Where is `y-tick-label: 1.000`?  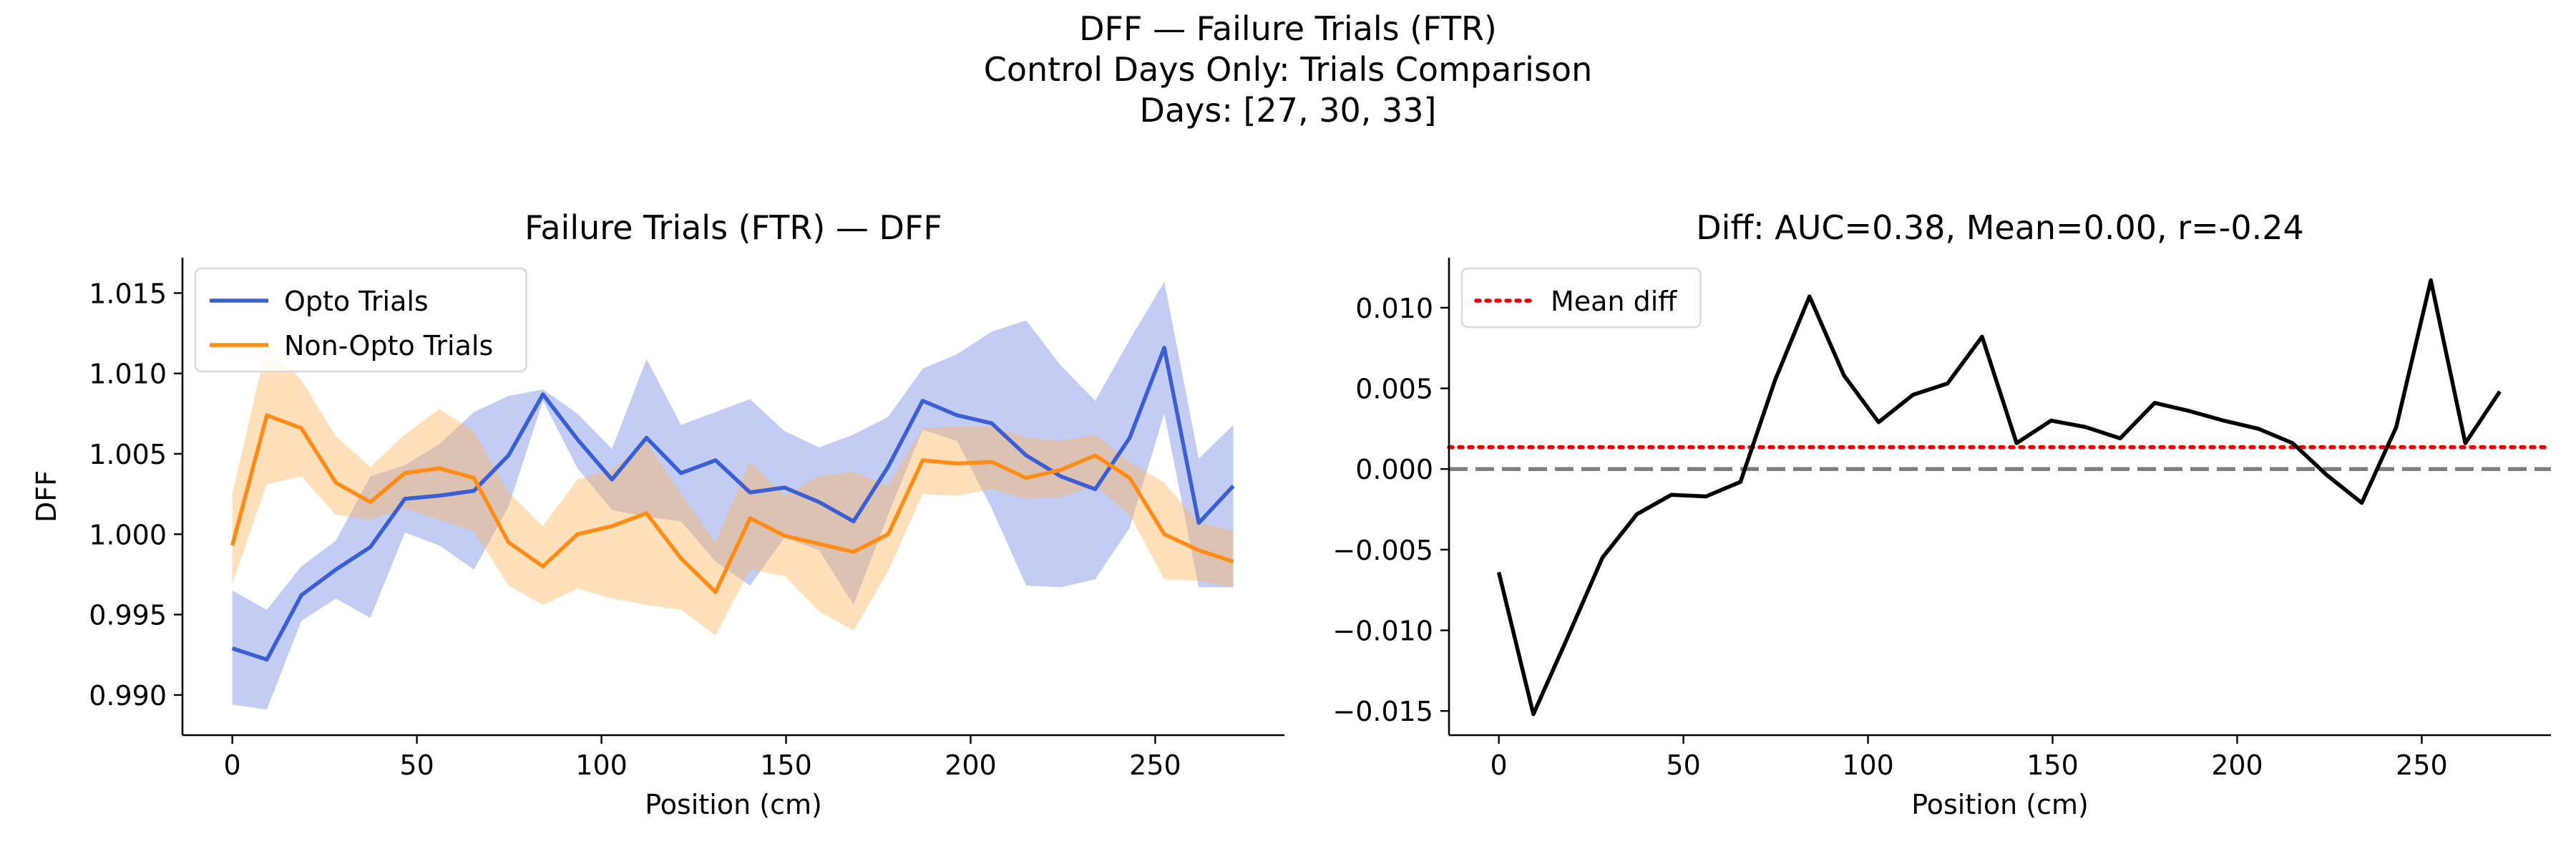 y-tick-label: 1.000 is located at coordinates (128, 534).